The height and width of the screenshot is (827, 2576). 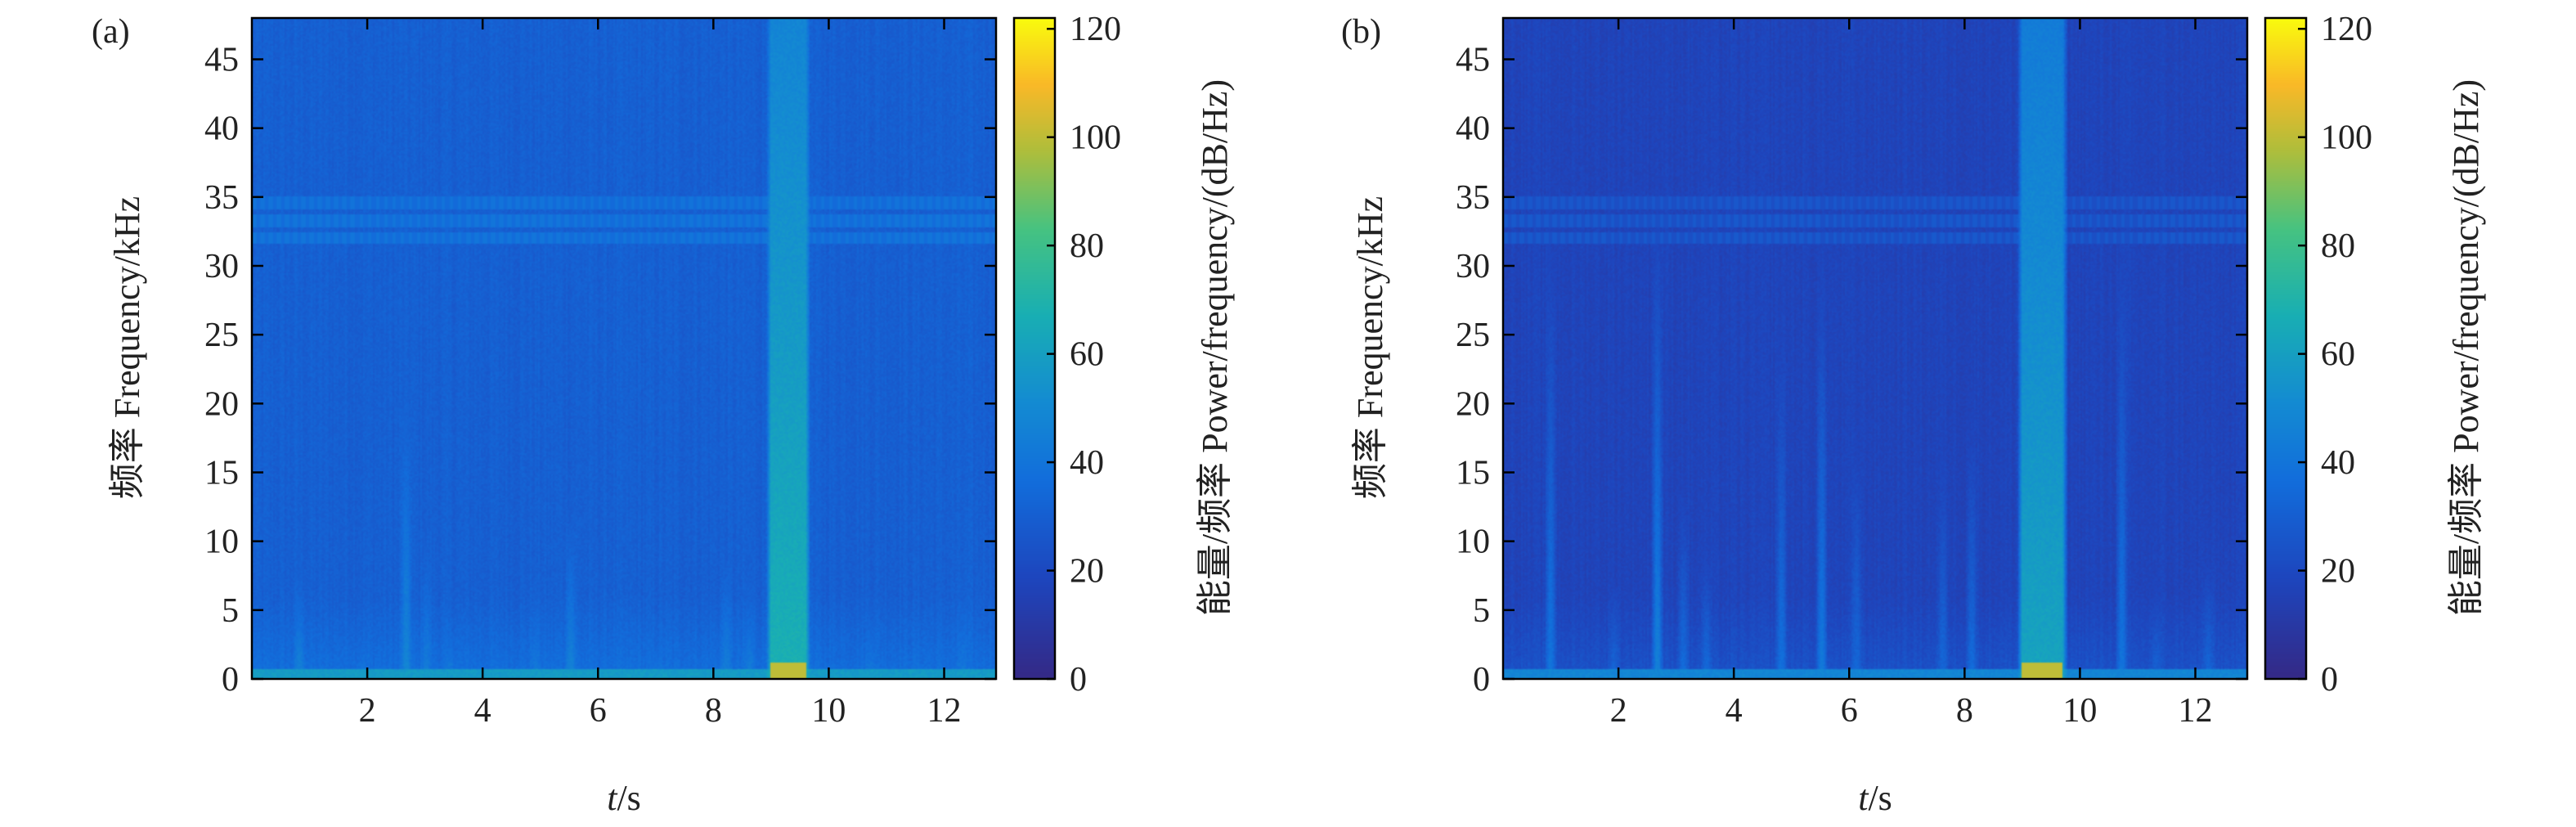 I want to click on panel-a-ytick-label: 20, so click(x=221, y=404).